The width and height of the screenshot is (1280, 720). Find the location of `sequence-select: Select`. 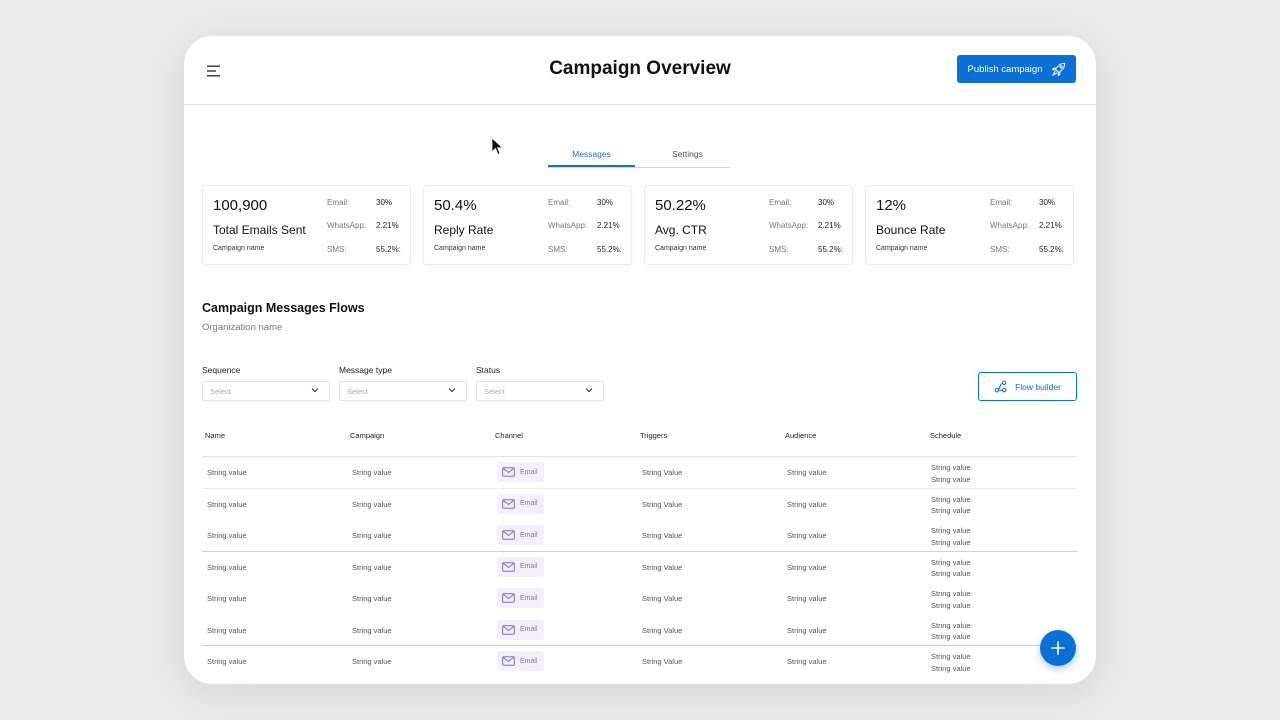

sequence-select: Select is located at coordinates (266, 391).